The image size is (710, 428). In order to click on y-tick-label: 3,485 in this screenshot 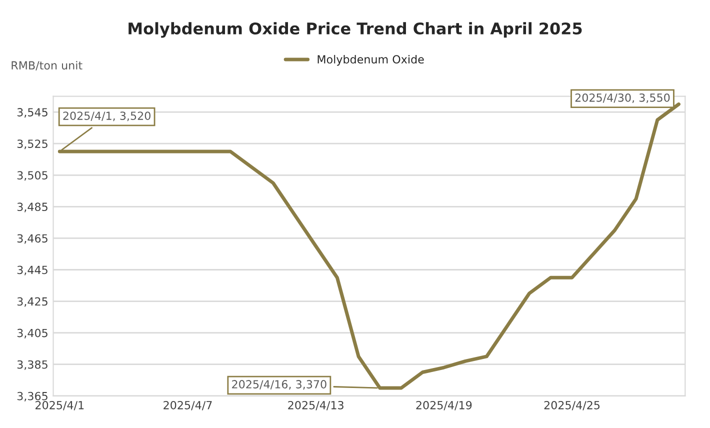, I will do `click(32, 207)`.